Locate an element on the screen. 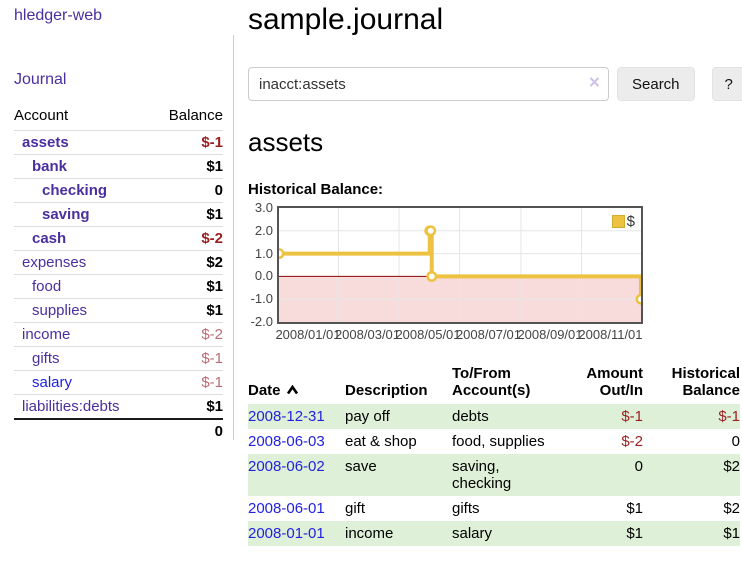 This screenshot has width=742, height=582. tx-header-label: Account(s) is located at coordinates (509, 390).